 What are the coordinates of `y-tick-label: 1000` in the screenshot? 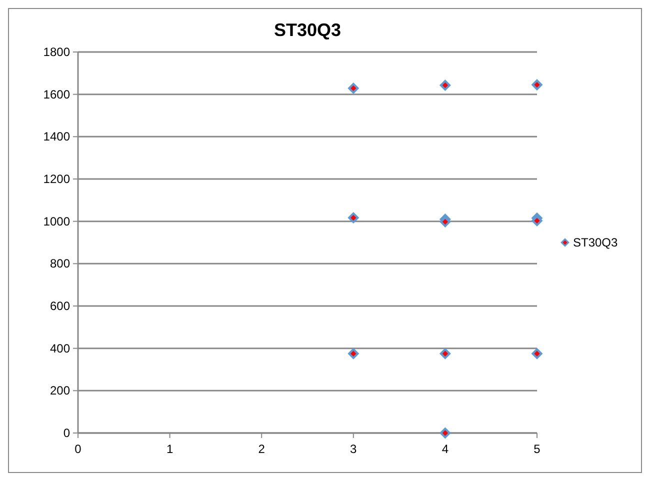 It's located at (56, 221).